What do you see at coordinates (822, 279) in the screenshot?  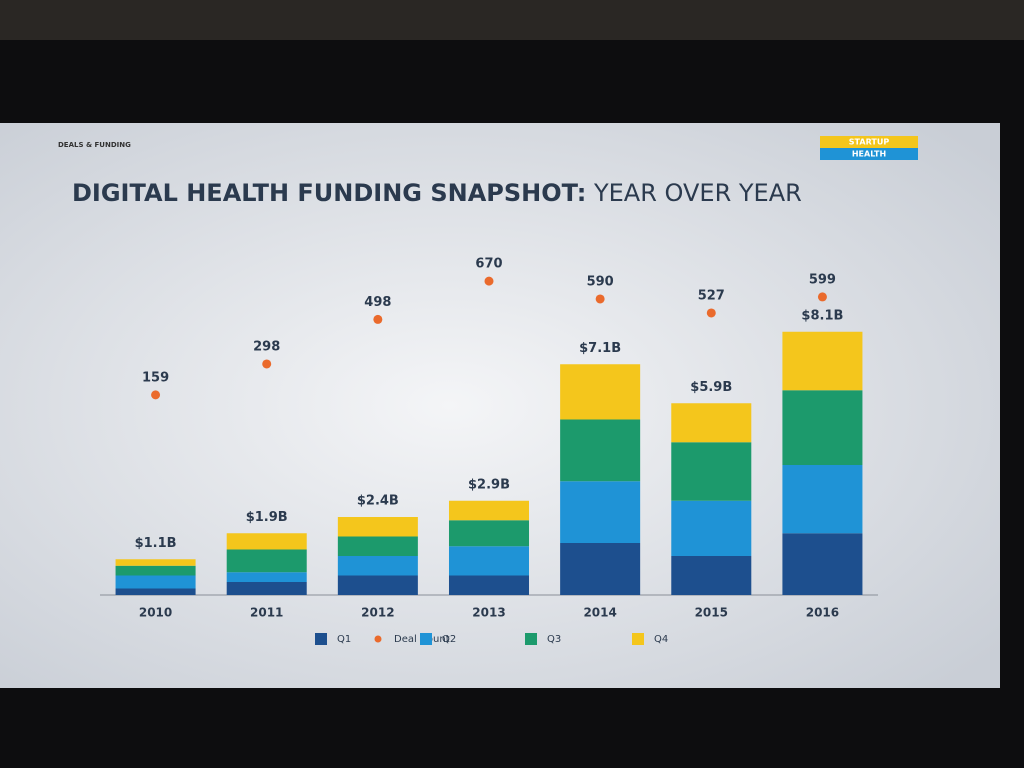 I see `deal-label: 599` at bounding box center [822, 279].